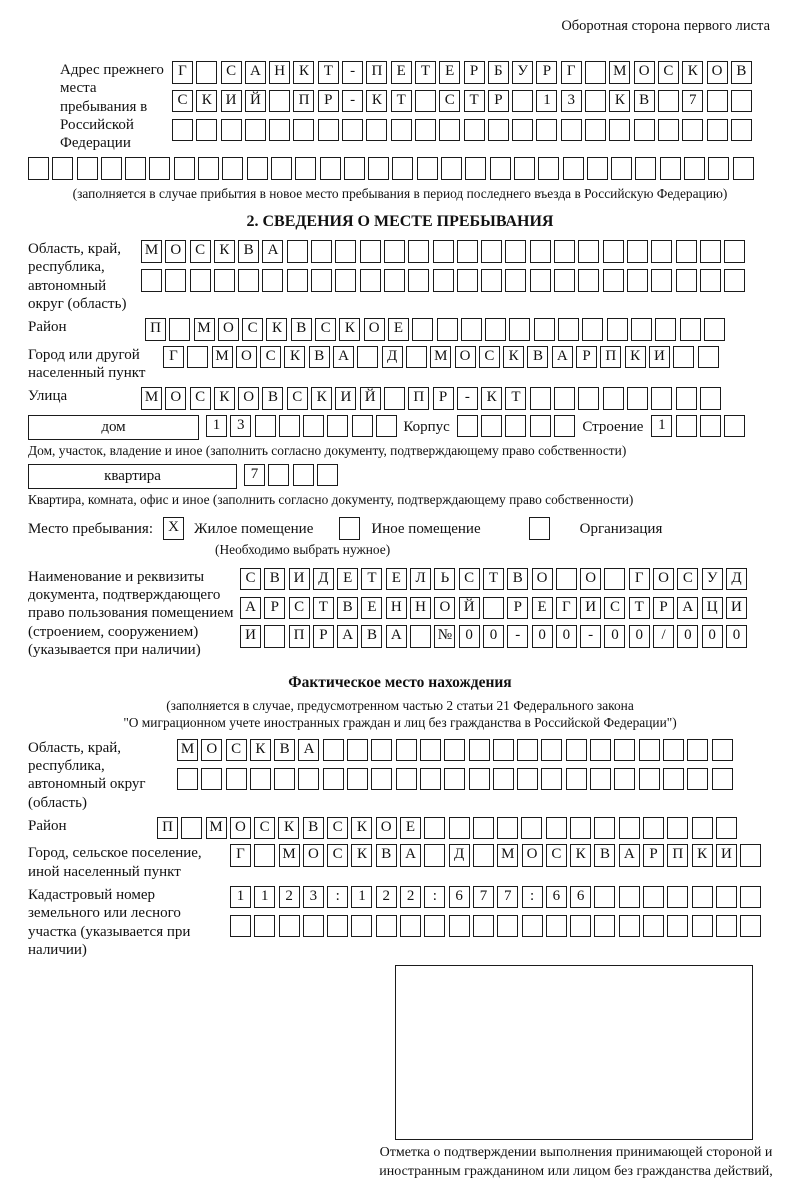  I want to click on char-cell: :, so click(532, 897).